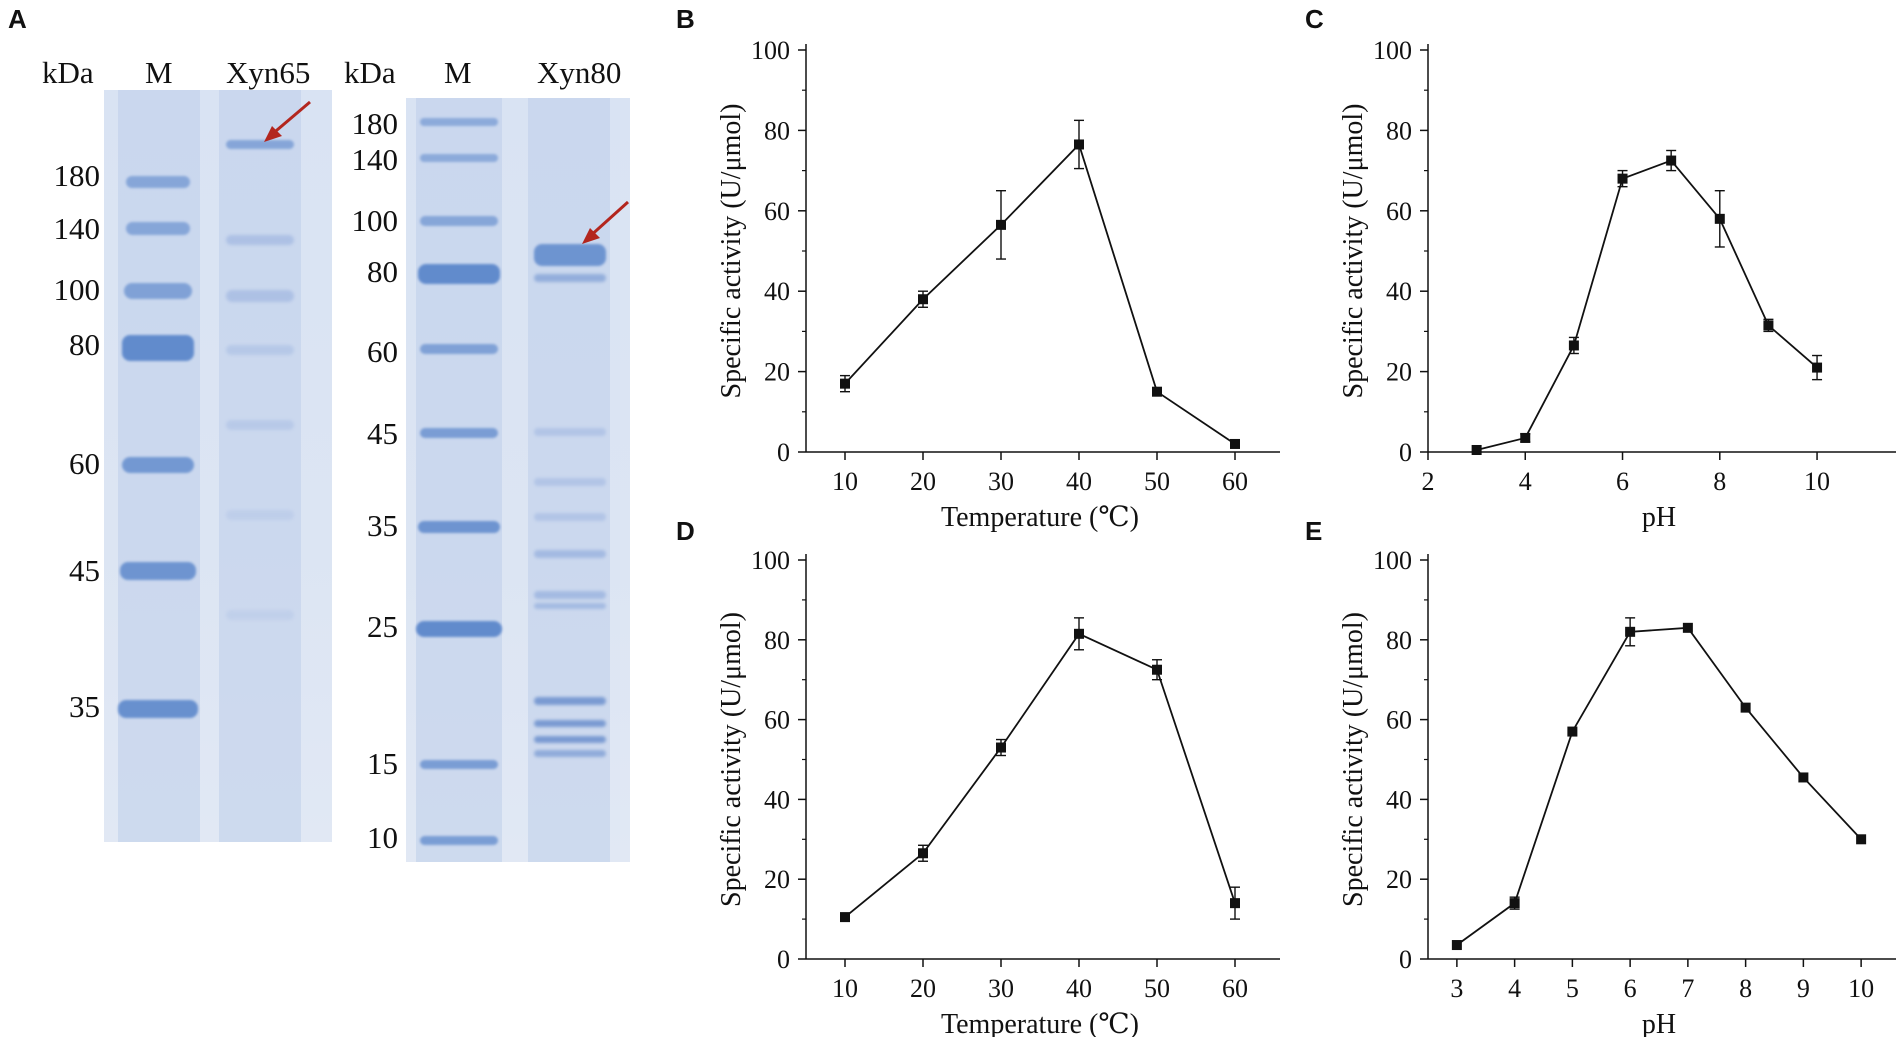 This screenshot has height=1037, width=1904. I want to click on gel-left-marker: 45, so click(84, 570).